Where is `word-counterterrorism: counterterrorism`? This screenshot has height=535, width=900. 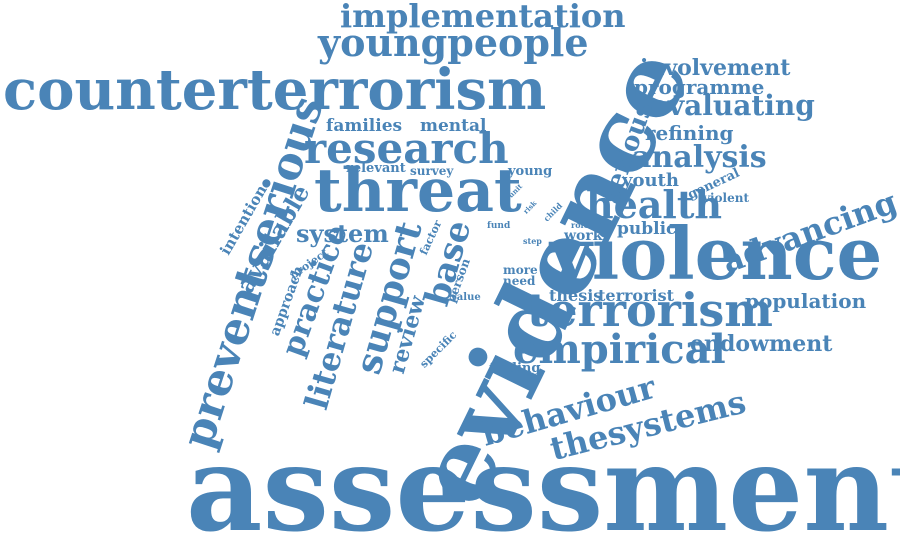 word-counterterrorism: counterterrorism is located at coordinates (274, 90).